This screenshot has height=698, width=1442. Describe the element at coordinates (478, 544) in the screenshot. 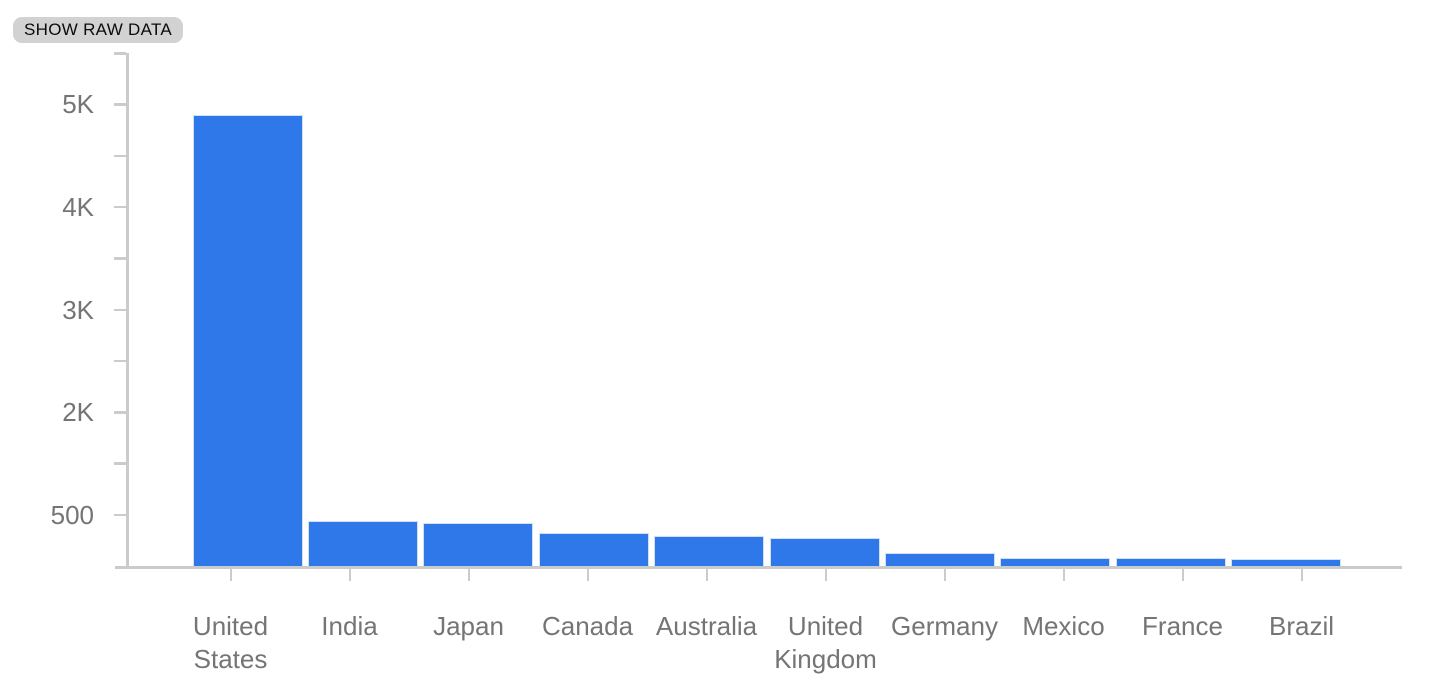

I see `bar-japan` at that location.